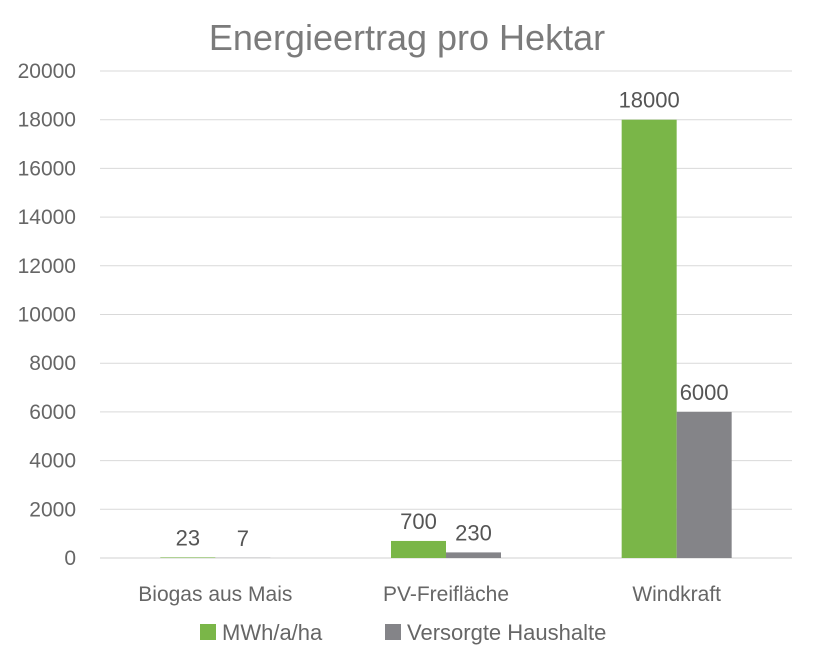 The width and height of the screenshot is (829, 659). I want to click on y-tick-label: 20000, so click(47, 71).